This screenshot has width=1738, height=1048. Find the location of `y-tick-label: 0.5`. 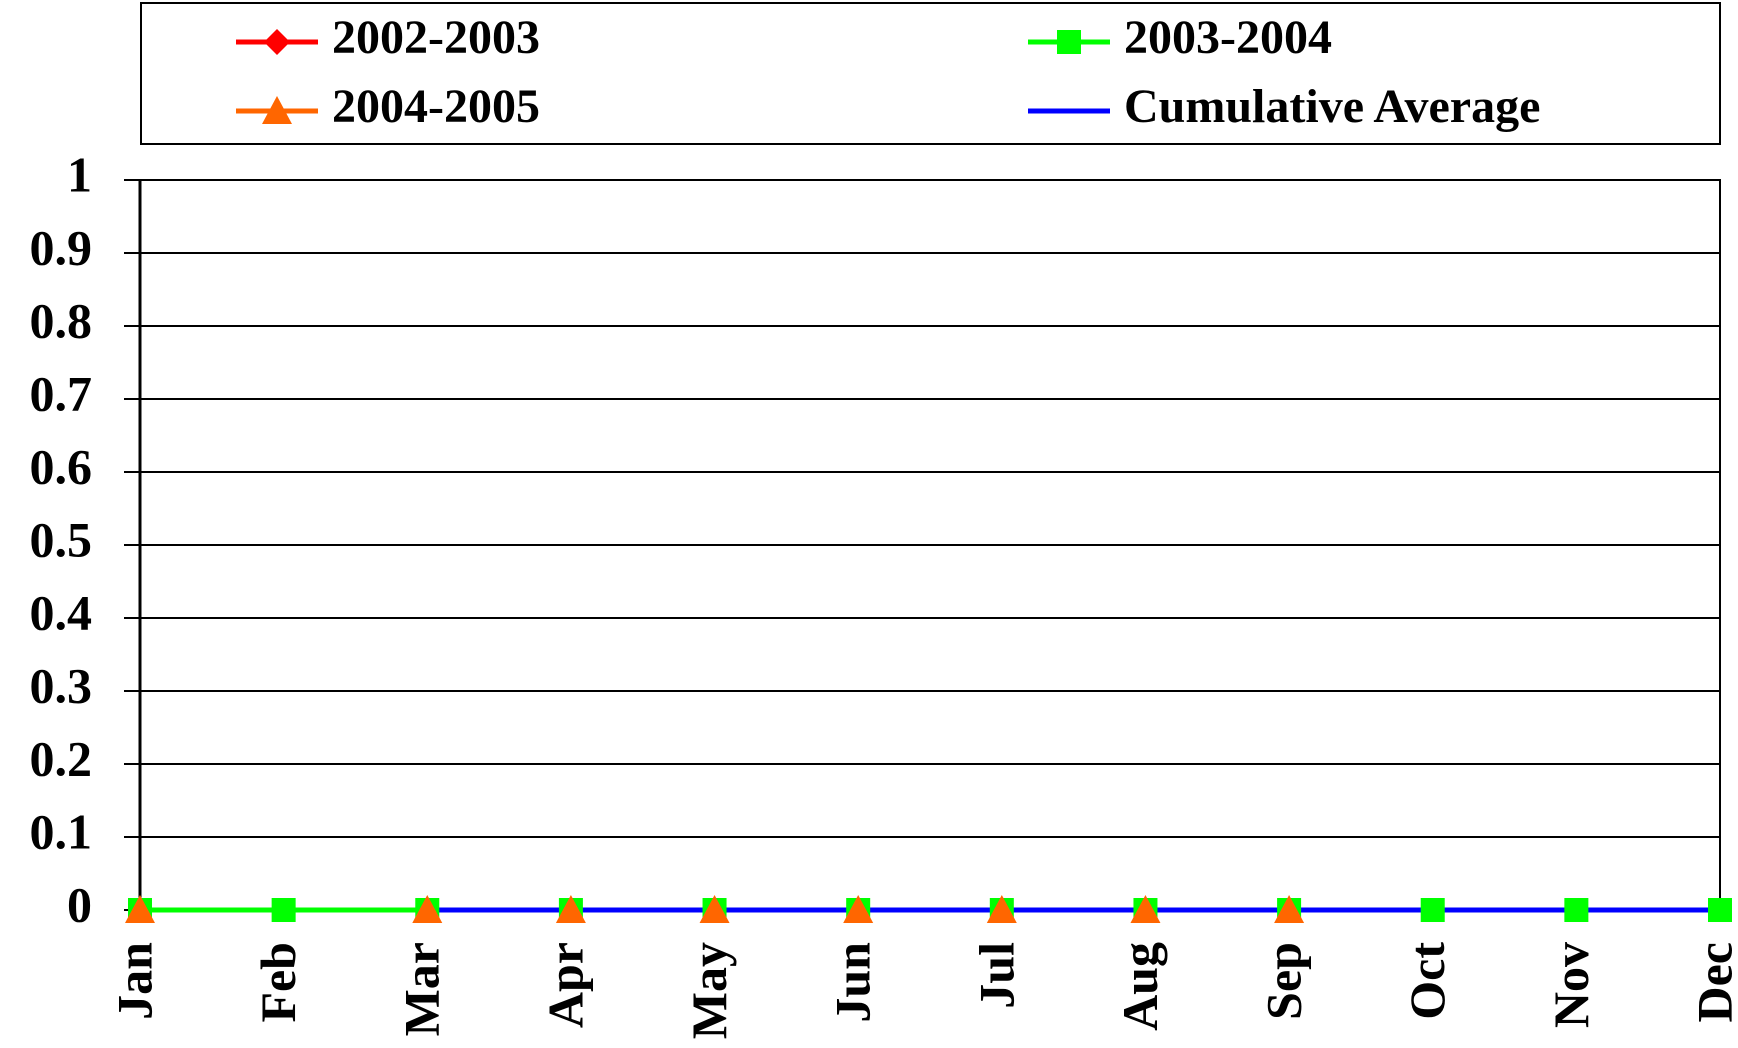

y-tick-label: 0.5 is located at coordinates (61, 539).